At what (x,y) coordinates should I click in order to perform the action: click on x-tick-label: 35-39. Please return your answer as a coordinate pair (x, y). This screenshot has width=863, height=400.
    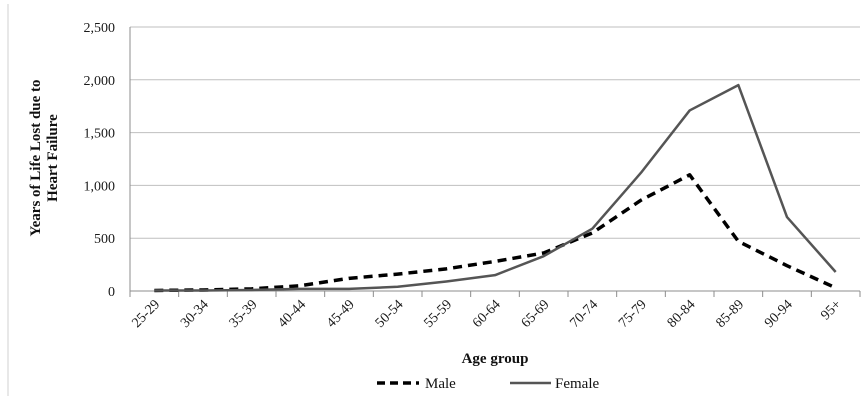
    Looking at the image, I should click on (244, 314).